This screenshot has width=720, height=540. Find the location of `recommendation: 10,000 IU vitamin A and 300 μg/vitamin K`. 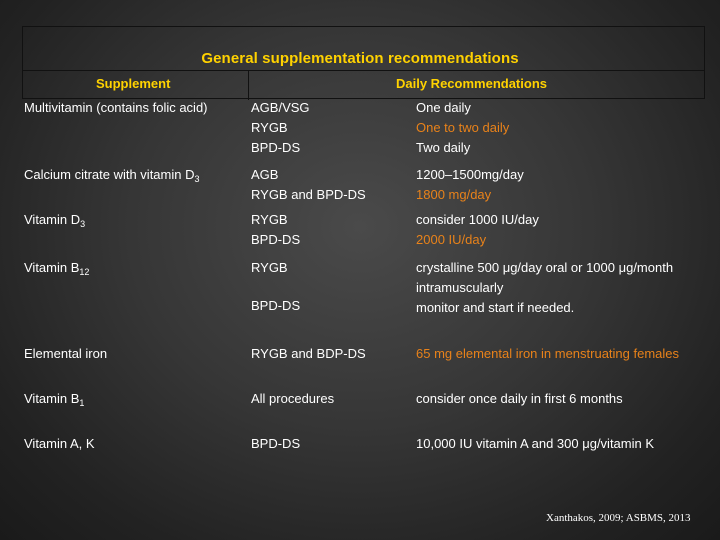

recommendation: 10,000 IU vitamin A and 300 μg/vitamin K is located at coordinates (535, 443).